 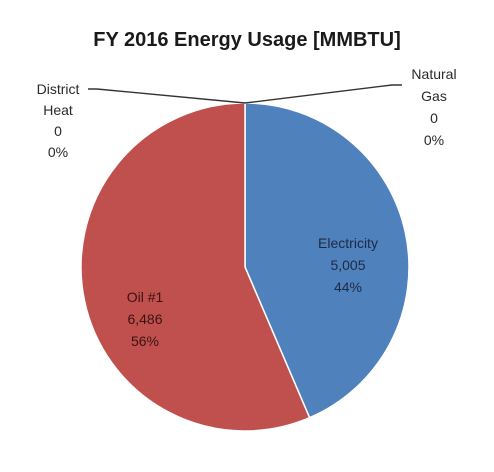 I want to click on chart-title: FY 2016 Energy Usage [MMBTU], so click(x=247, y=40).